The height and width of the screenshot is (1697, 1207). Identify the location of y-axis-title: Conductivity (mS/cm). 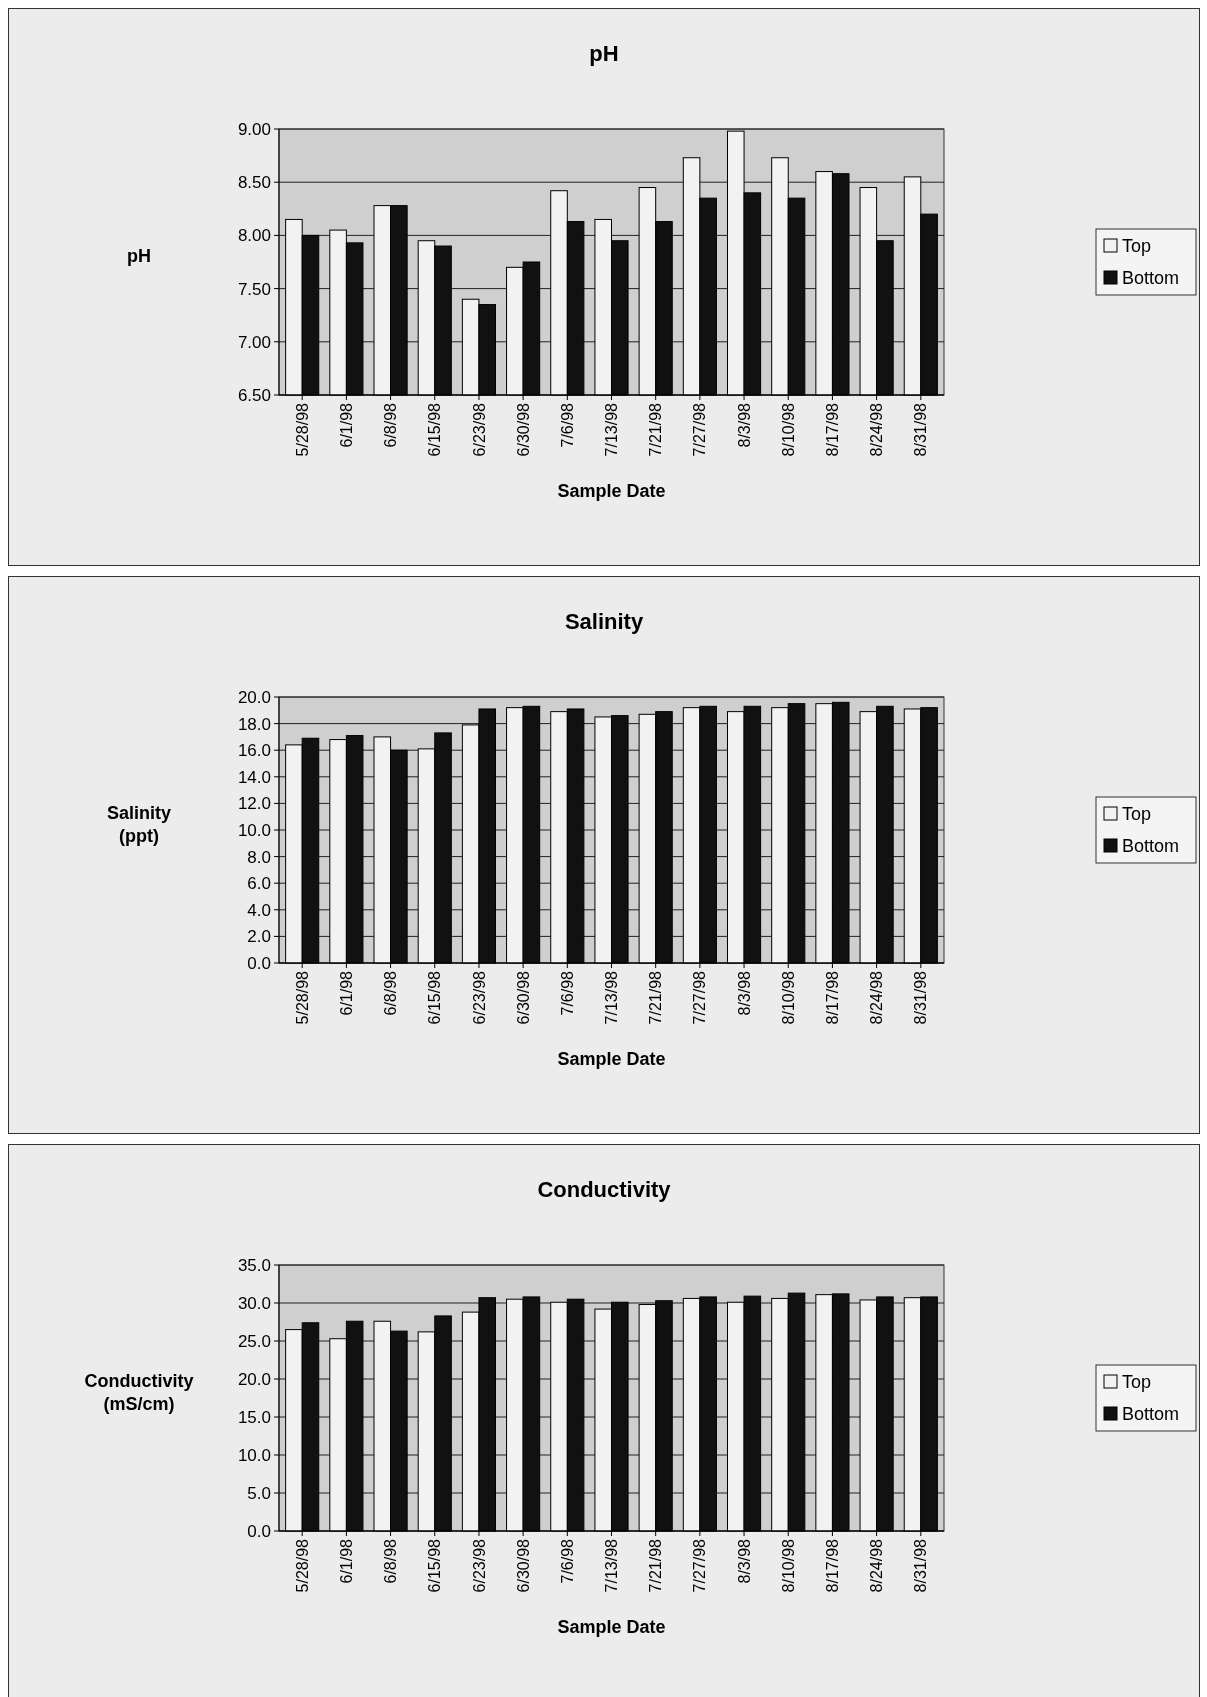
(139, 1392).